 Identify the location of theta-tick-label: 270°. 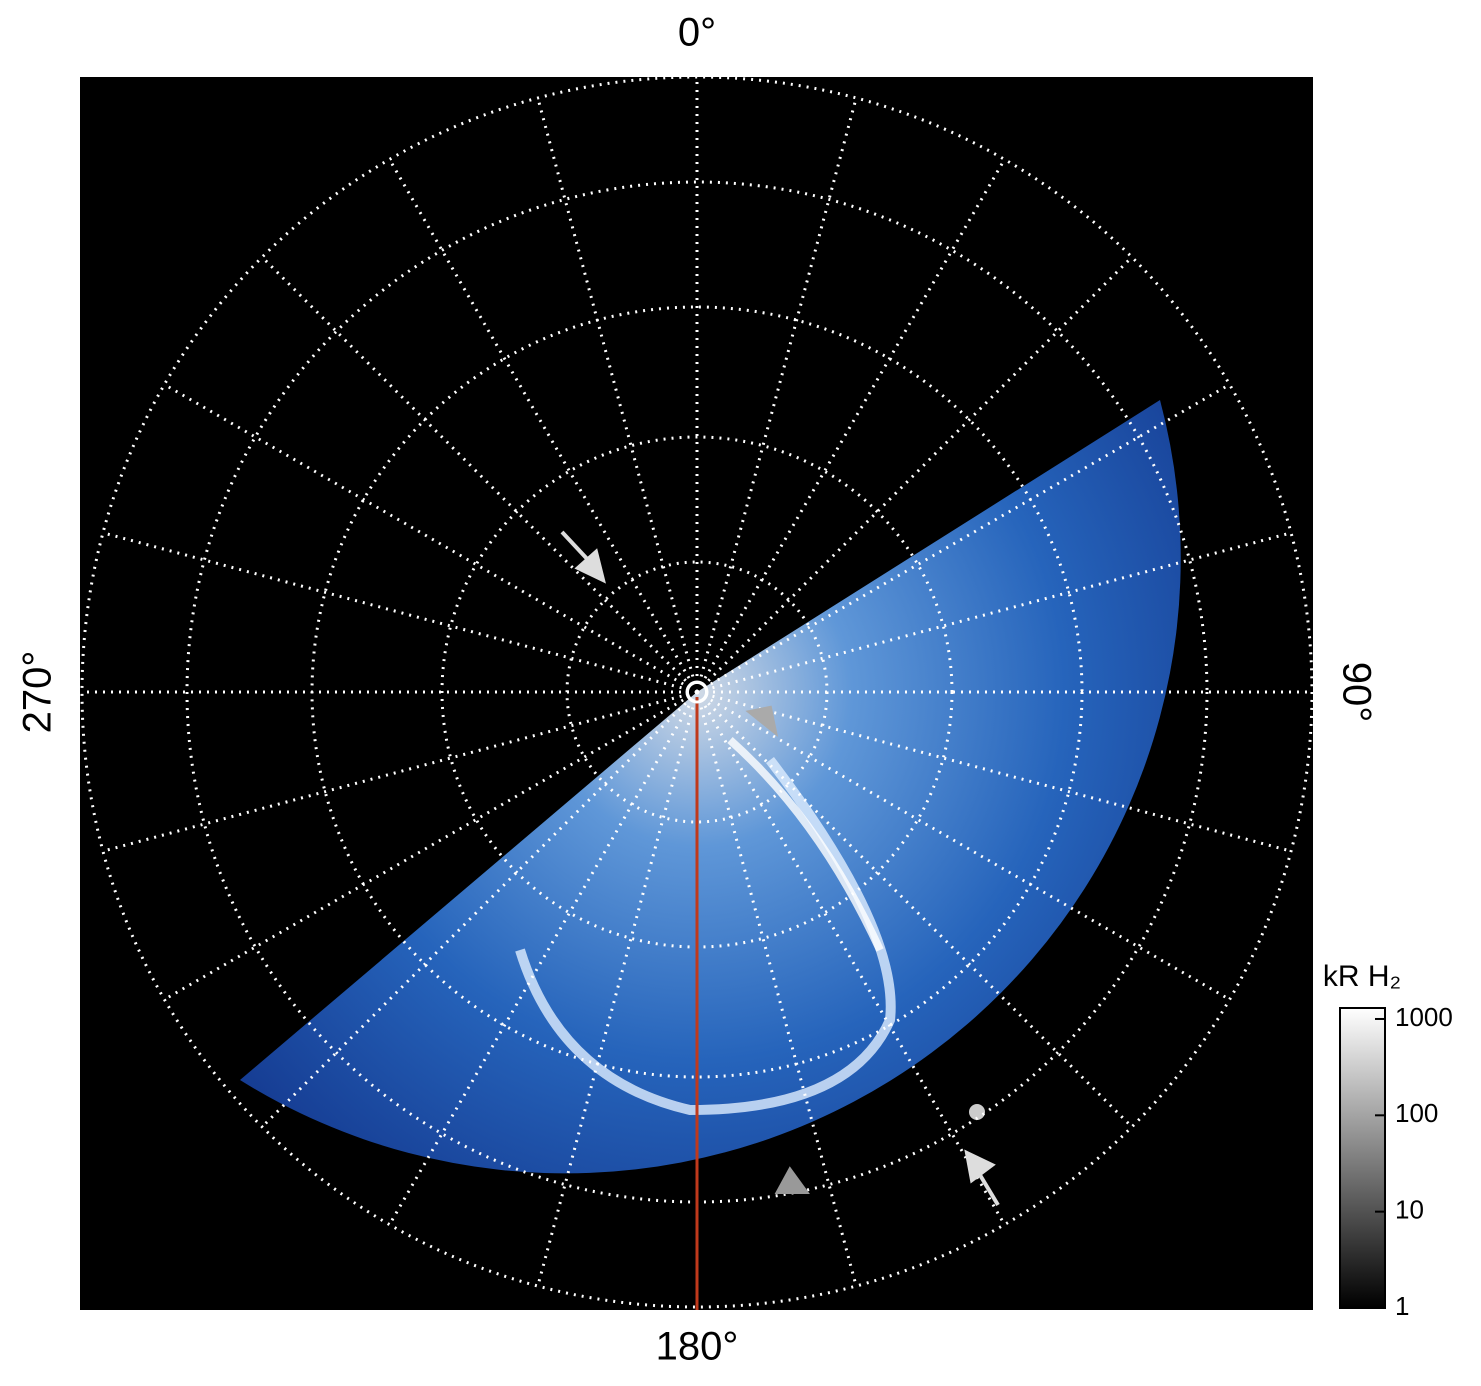
(38, 692).